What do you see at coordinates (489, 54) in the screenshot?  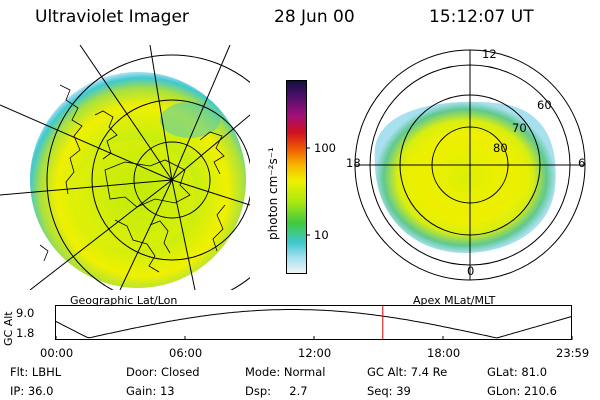 I see `mlt-12-label: 12` at bounding box center [489, 54].